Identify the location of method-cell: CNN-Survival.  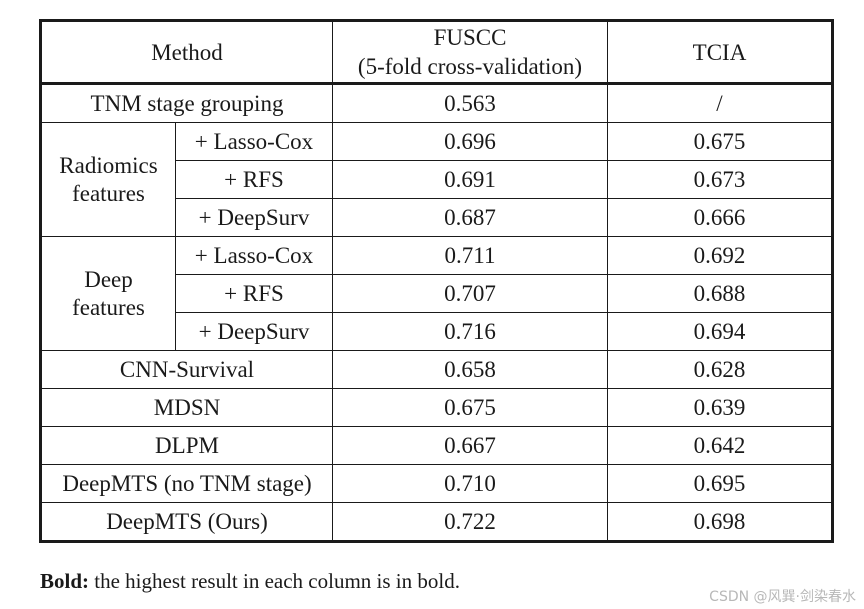
(186, 369).